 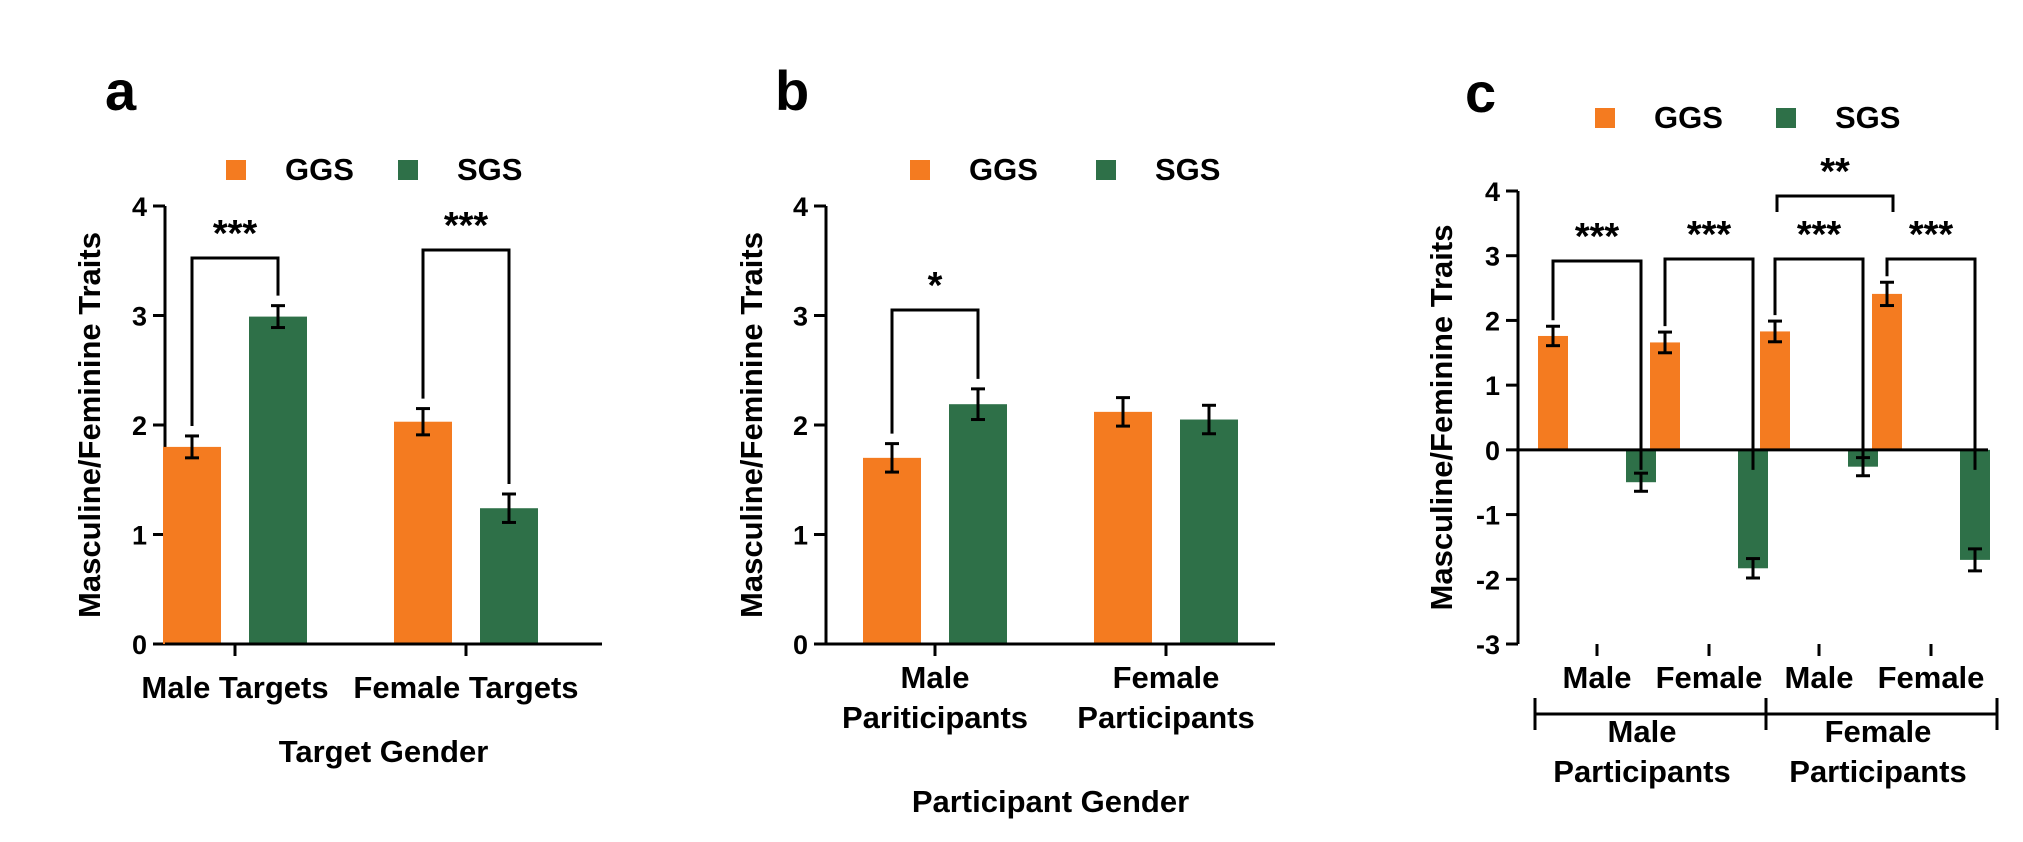 What do you see at coordinates (1050, 801) in the screenshot?
I see `x-axis-label: Participant Gender` at bounding box center [1050, 801].